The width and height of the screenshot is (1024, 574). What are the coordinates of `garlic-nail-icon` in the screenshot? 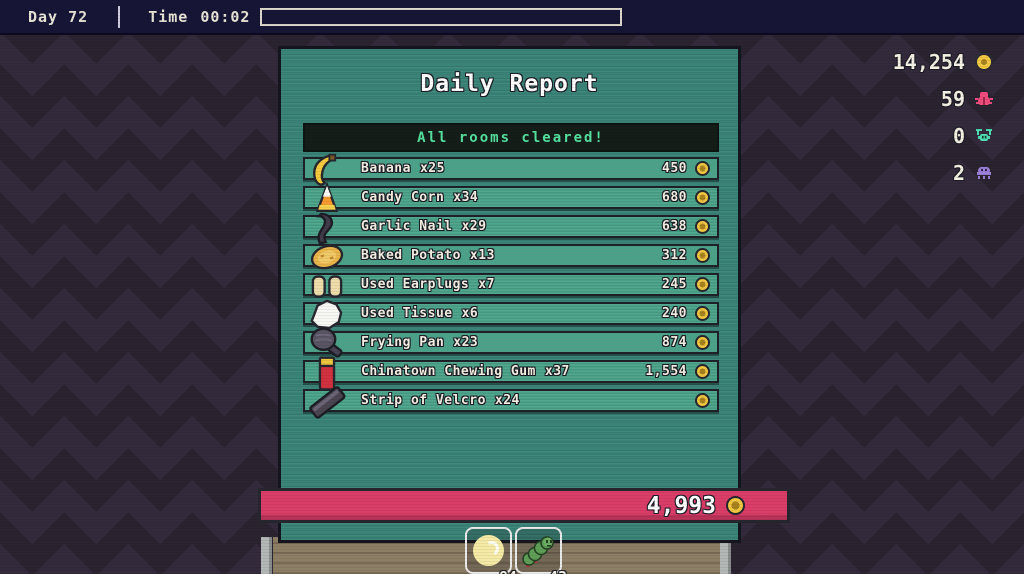 It's located at (327, 228).